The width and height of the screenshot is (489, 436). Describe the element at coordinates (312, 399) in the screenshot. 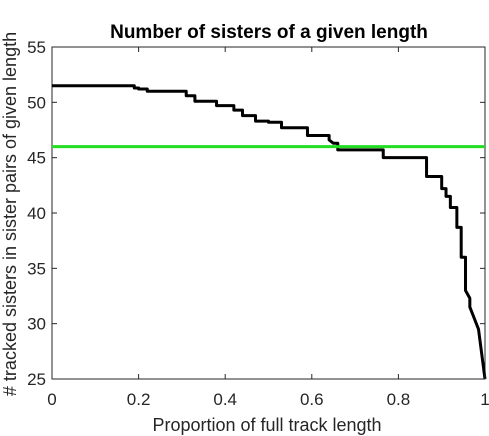

I see `x-tick-label: 0.6` at that location.